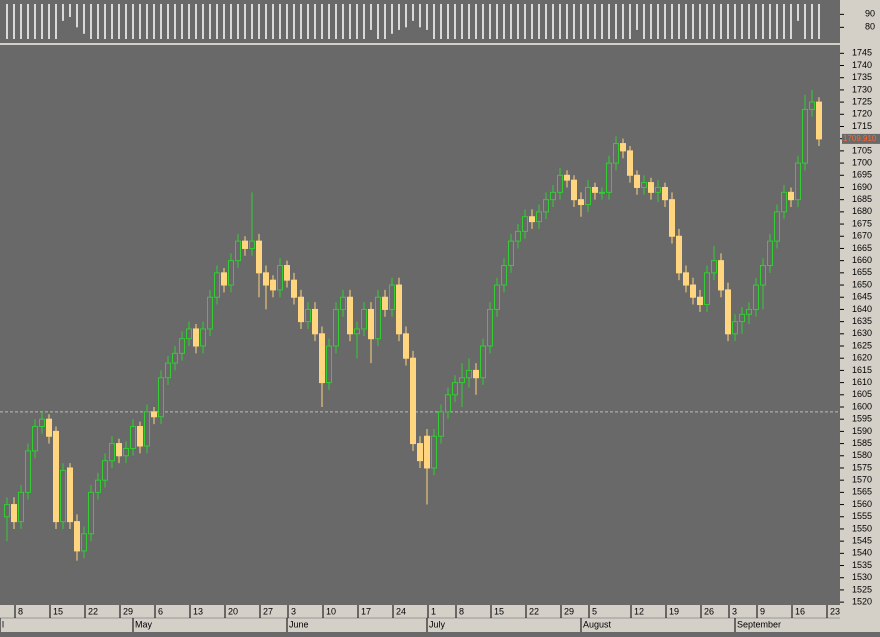  Describe the element at coordinates (862, 419) in the screenshot. I see `y-tick-label: 1595` at that location.